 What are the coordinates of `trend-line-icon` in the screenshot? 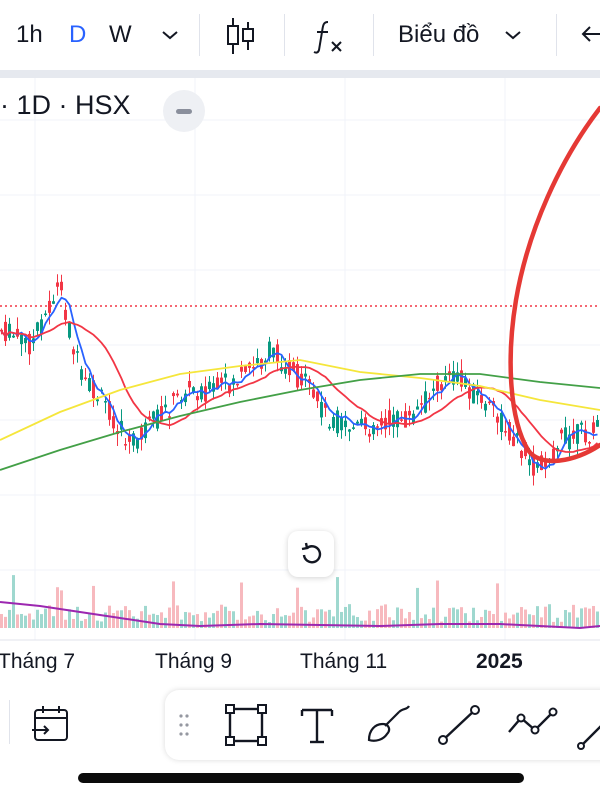 It's located at (459, 725).